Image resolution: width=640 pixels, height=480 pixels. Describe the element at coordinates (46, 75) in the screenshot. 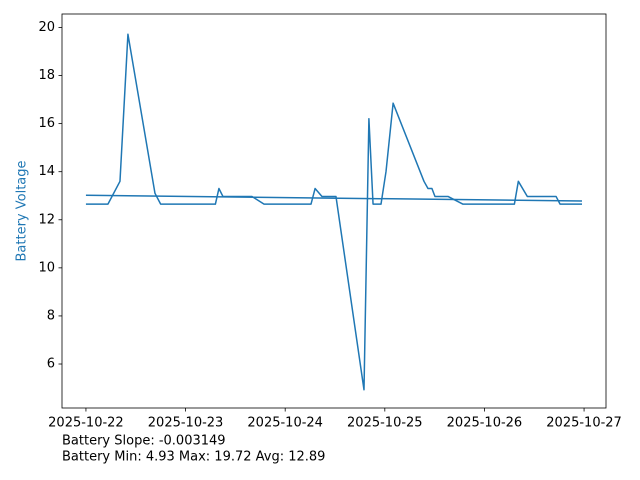

I see `y-tick-label: 18` at that location.